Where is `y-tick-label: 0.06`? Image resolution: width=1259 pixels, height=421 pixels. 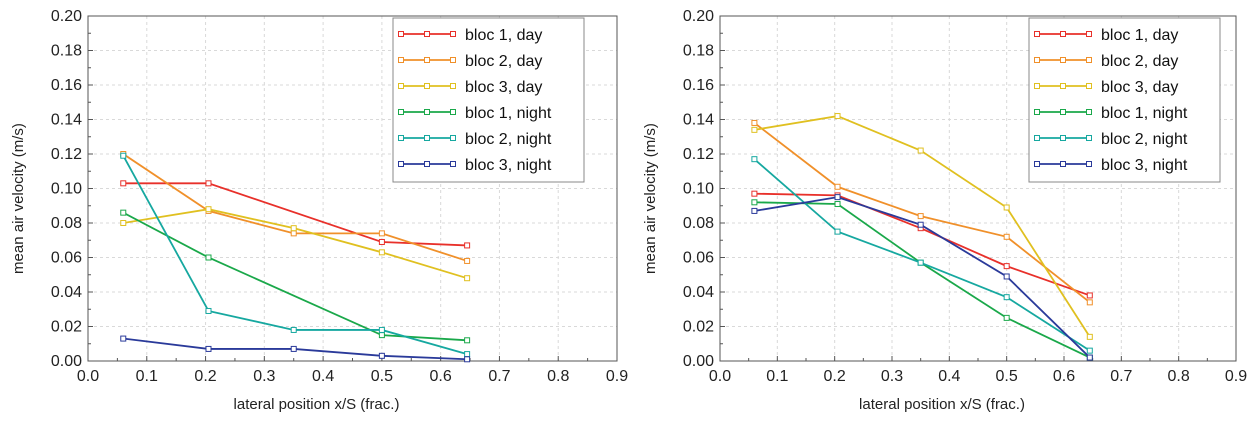 y-tick-label: 0.06 is located at coordinates (66, 258).